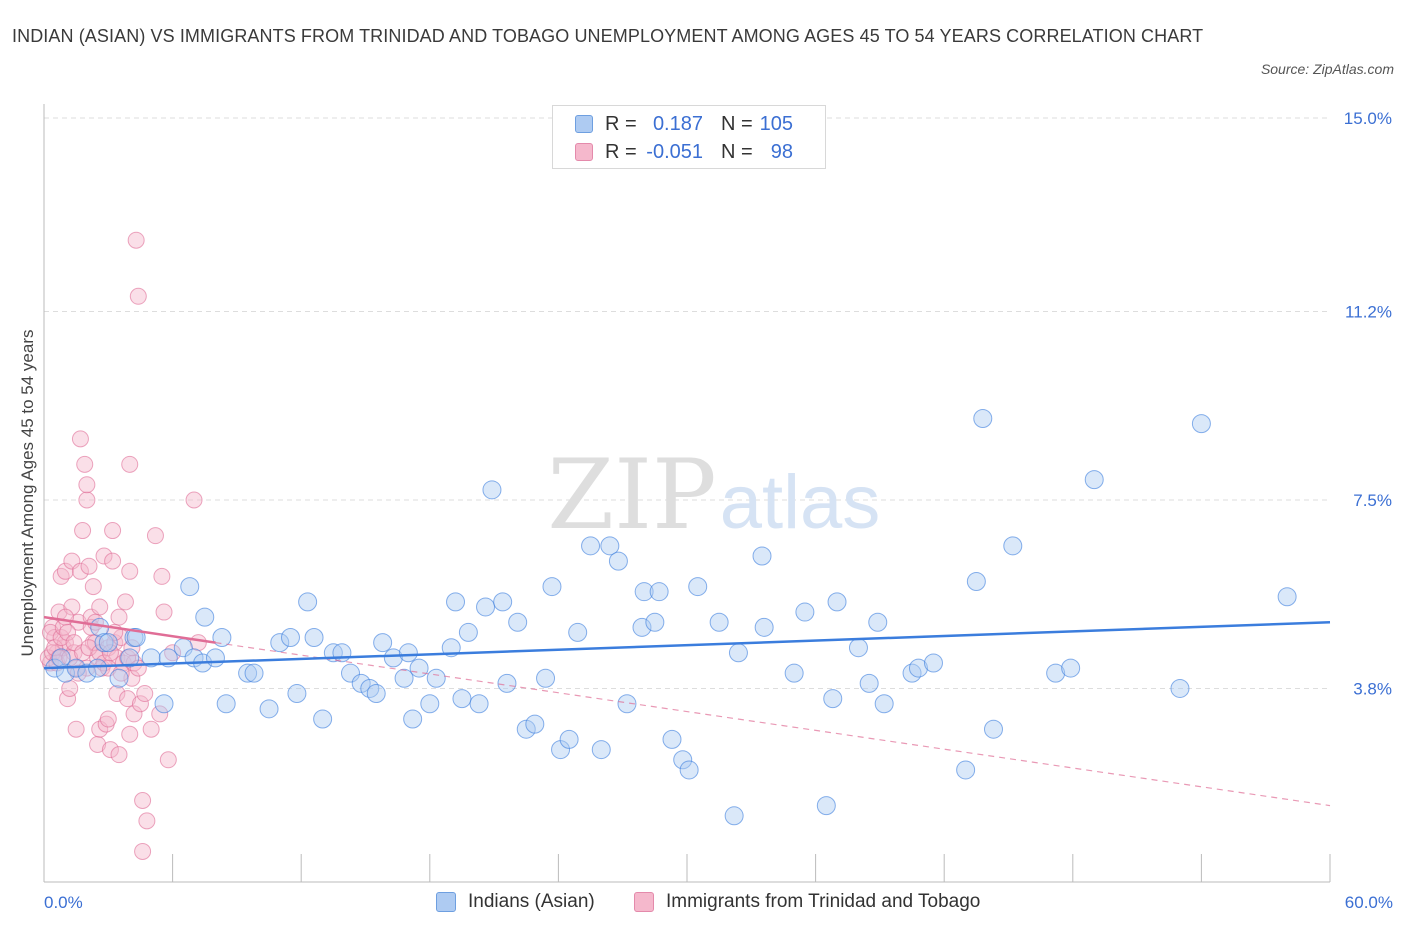  What do you see at coordinates (515, 902) in the screenshot?
I see `legend-item-blue: Indians (Asian)` at bounding box center [515, 902].